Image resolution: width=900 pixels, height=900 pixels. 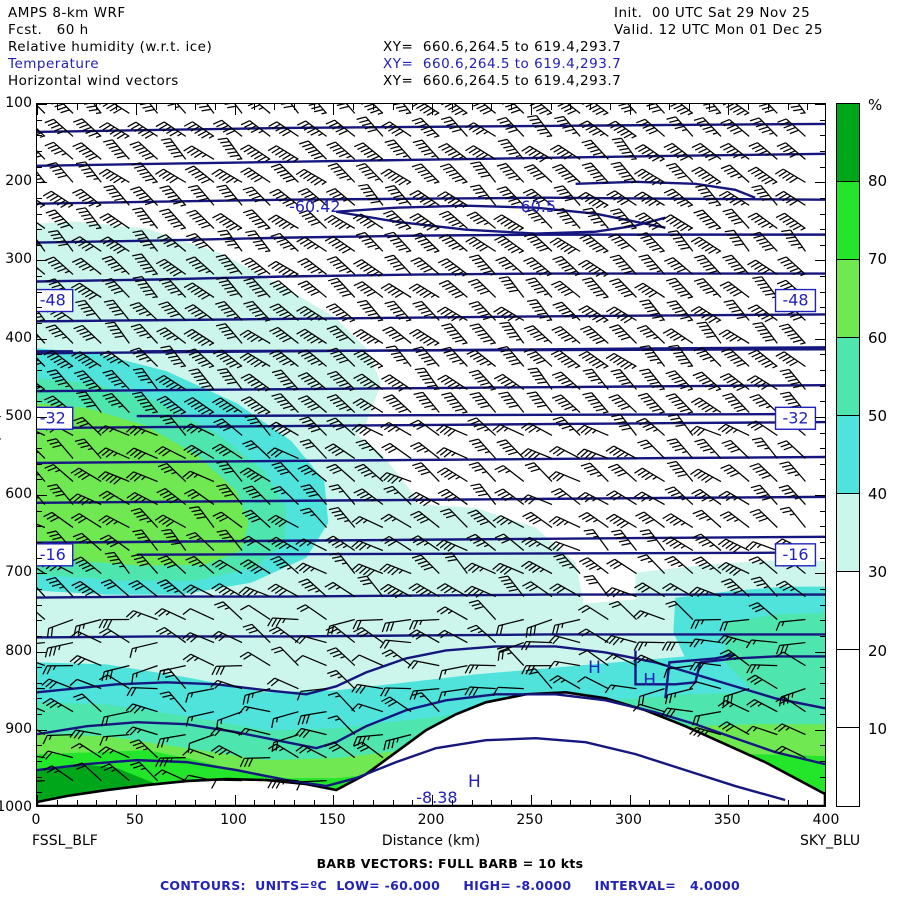 I want to click on x-minor-tick, so click(x=77, y=803).